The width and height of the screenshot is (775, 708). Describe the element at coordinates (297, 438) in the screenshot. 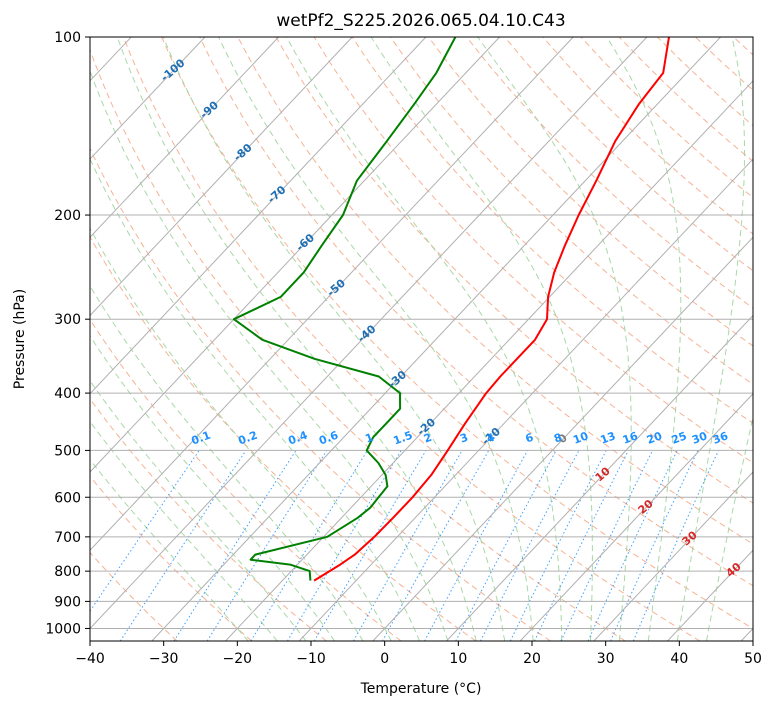

I see `mixing-ratio-label: 0.4` at that location.